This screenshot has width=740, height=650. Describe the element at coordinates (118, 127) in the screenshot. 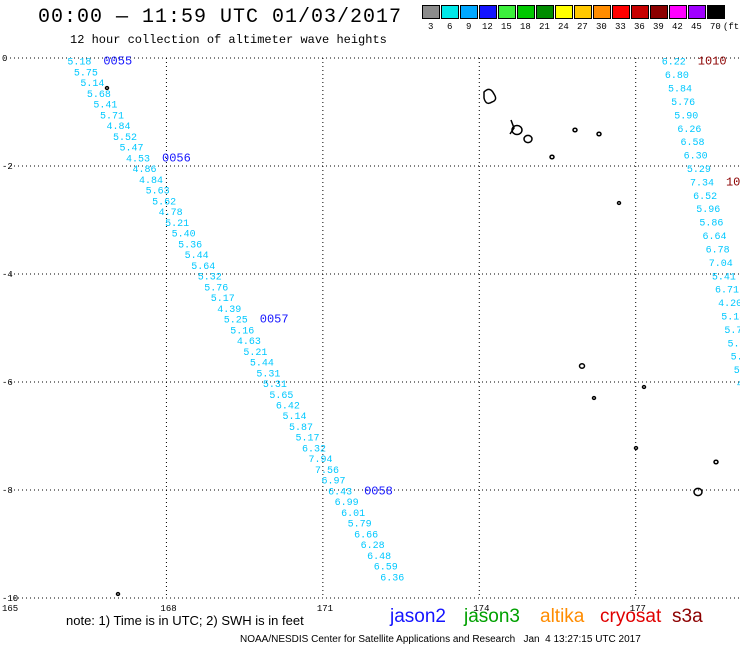

I see `track-a-value-6: 4.84` at that location.